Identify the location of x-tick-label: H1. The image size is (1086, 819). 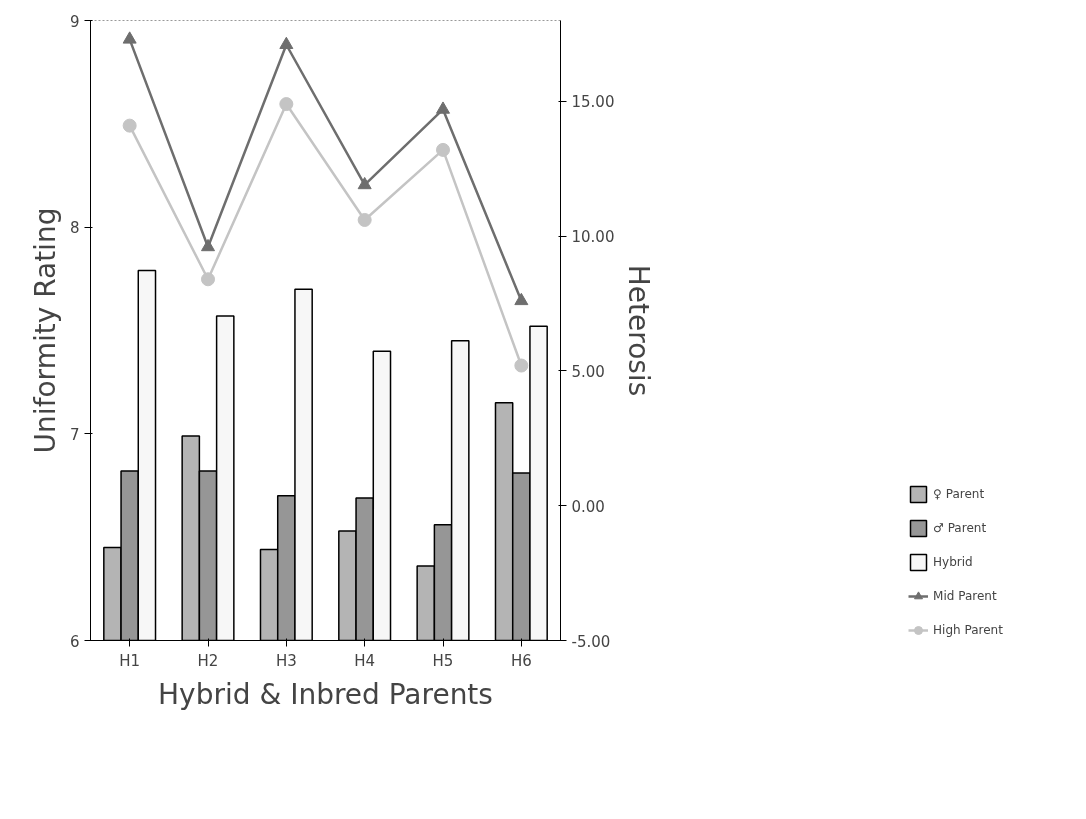
(130, 660).